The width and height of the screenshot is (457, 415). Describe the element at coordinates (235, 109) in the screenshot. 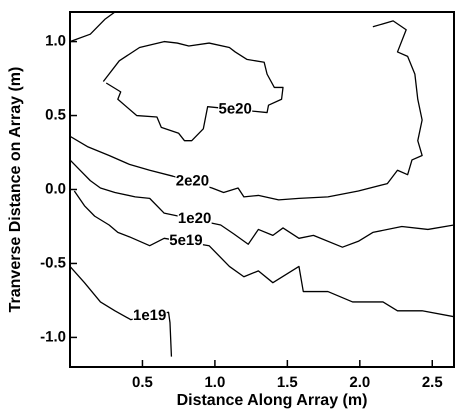

I see `annotation: 5e20` at that location.